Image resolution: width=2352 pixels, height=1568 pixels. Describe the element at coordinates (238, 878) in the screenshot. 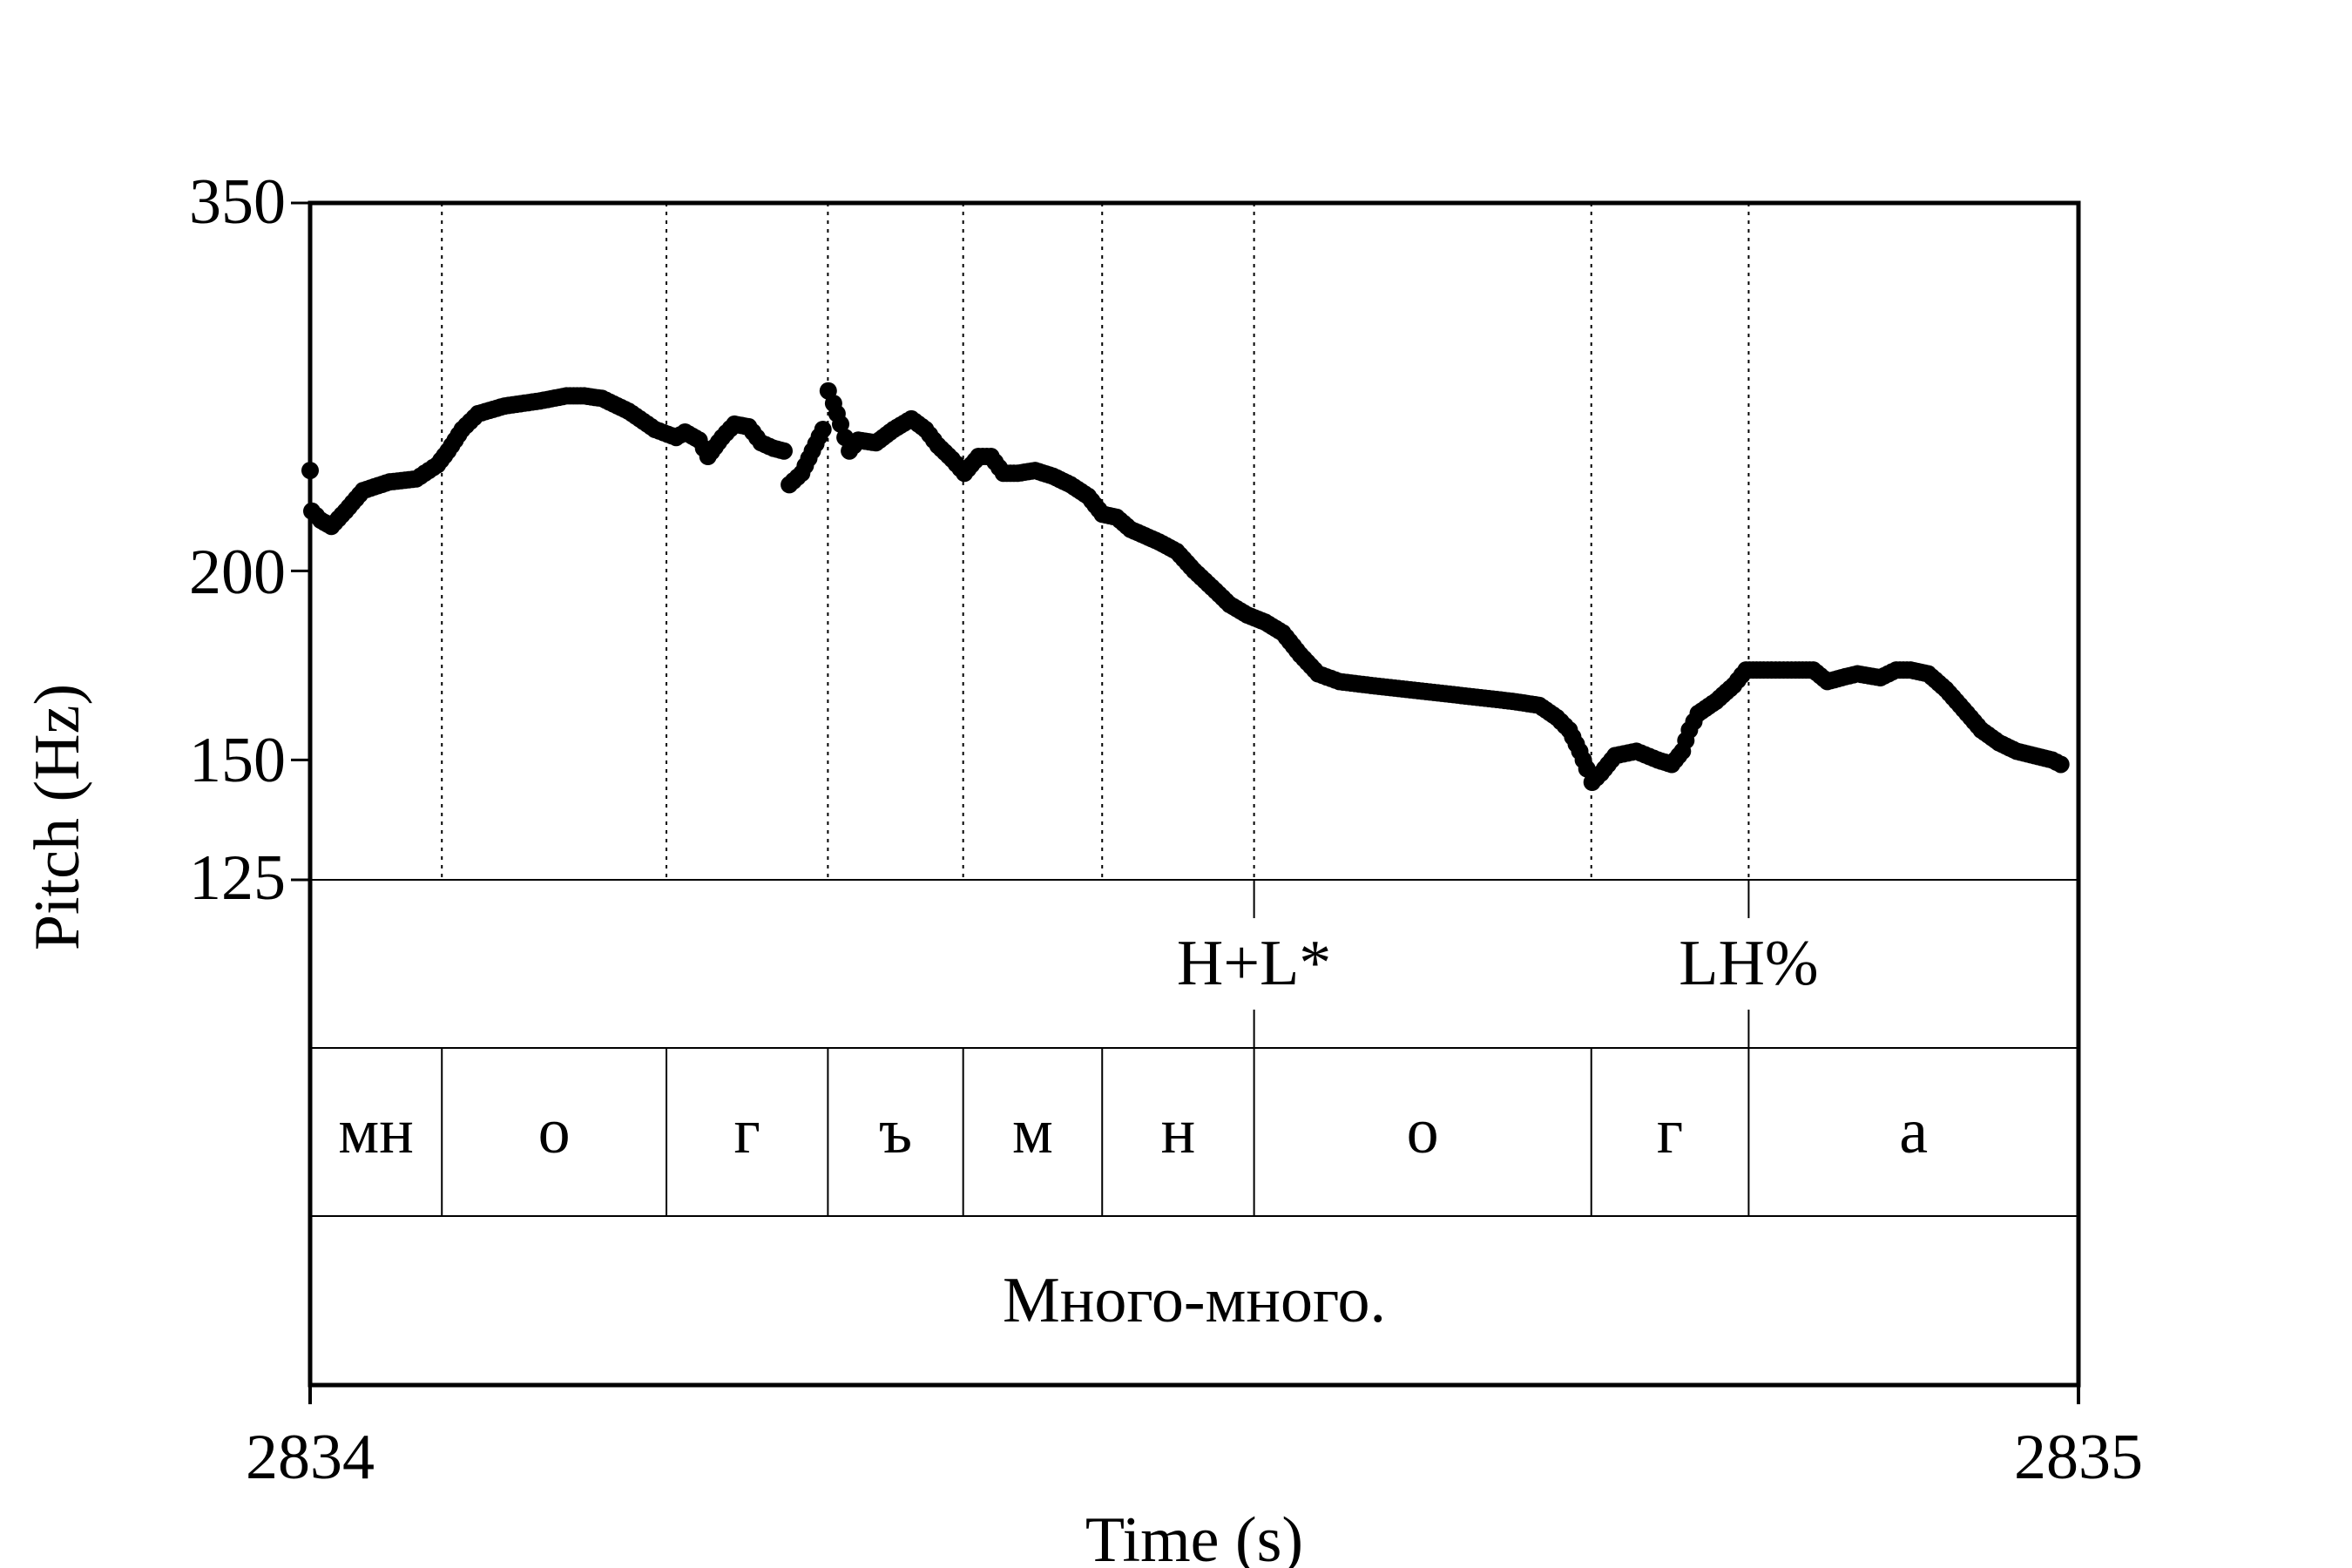

I see `y-tick-label-125: 125` at that location.